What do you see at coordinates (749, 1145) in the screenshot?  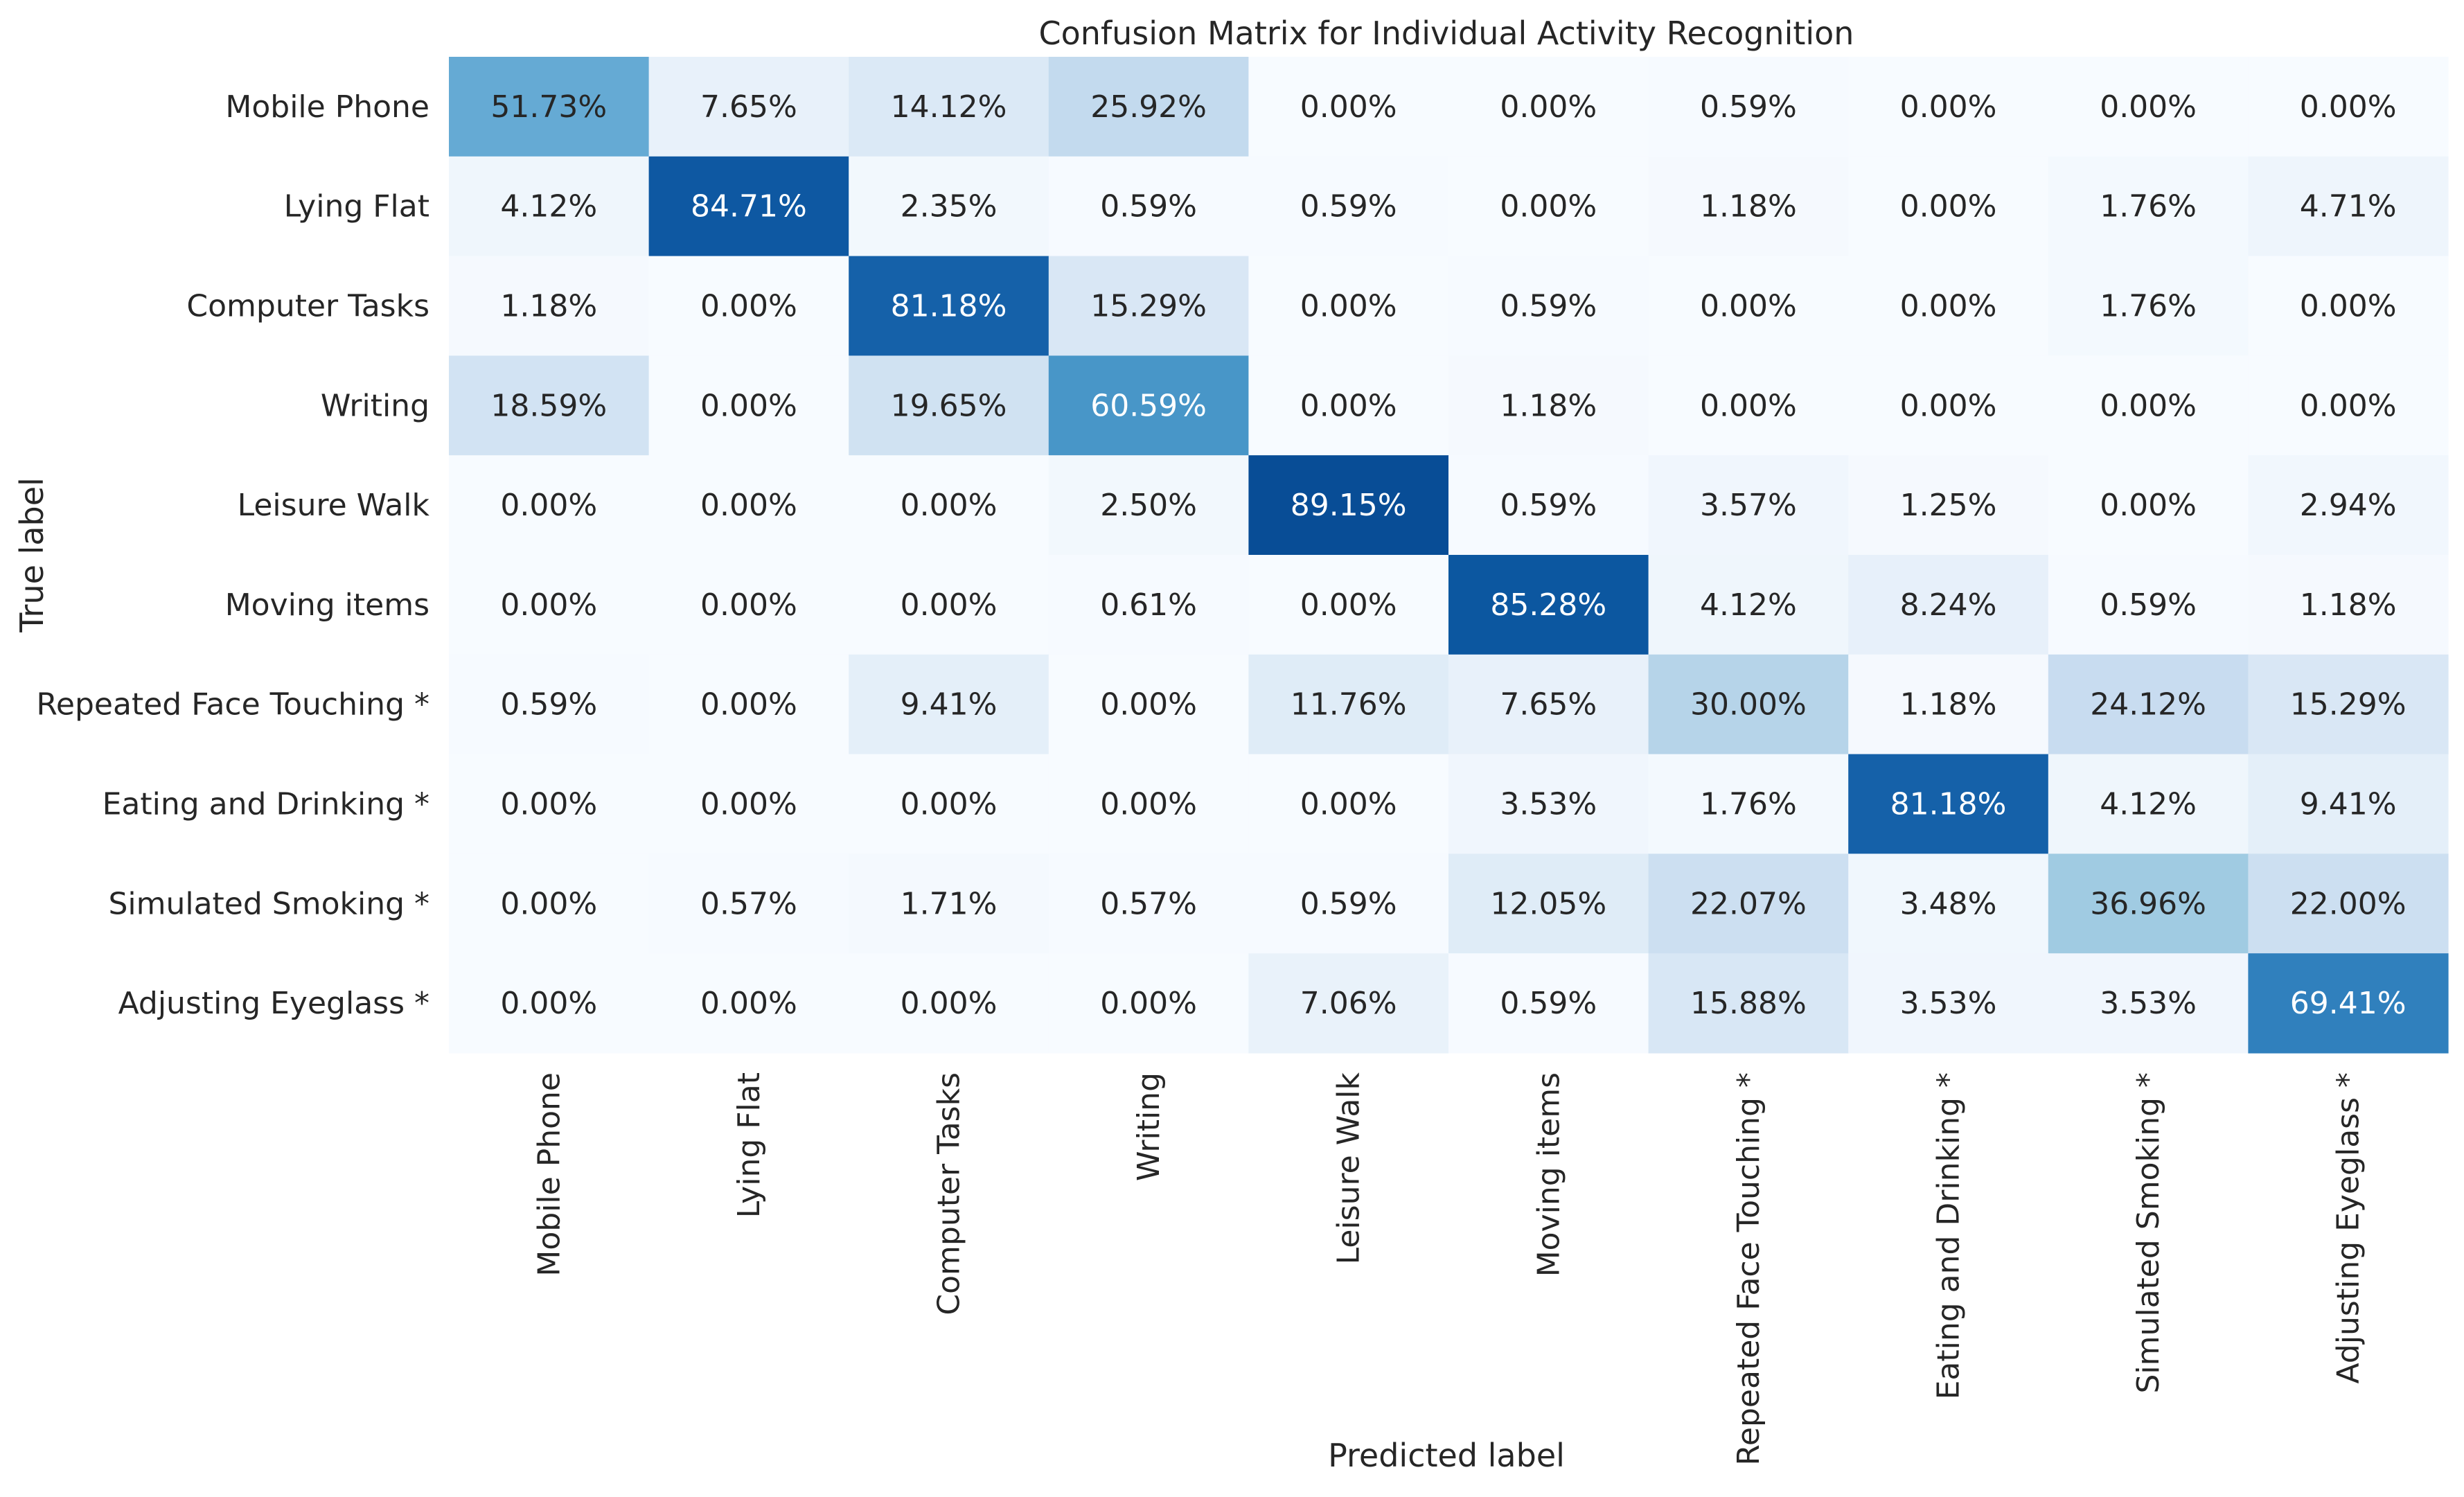 I see `column-label-lying-flat: Lying Flat` at bounding box center [749, 1145].